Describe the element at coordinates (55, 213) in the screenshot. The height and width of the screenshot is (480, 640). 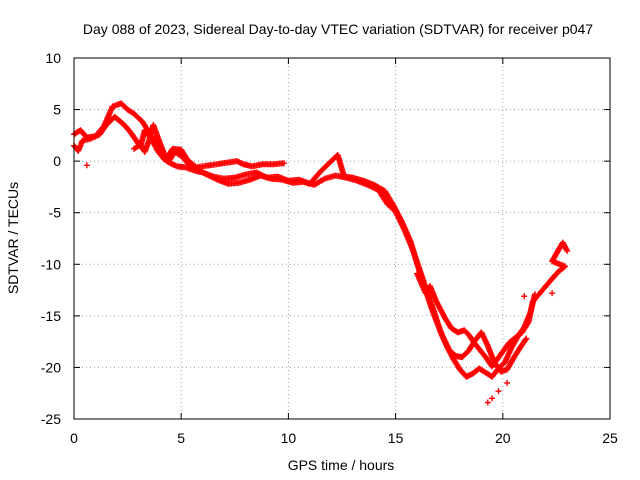
I see `y-tick-label: -5` at that location.